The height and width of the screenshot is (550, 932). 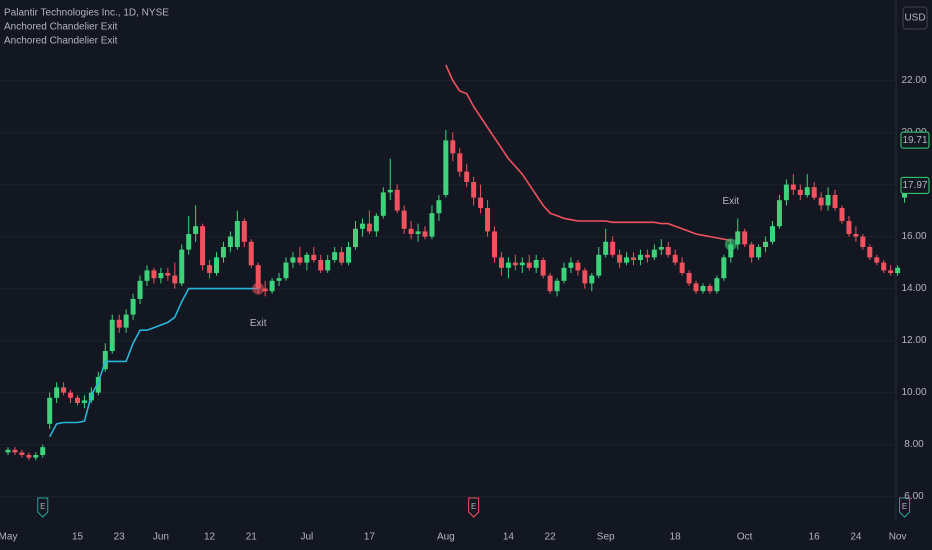 What do you see at coordinates (914, 444) in the screenshot?
I see `y-tick-label: 8.00` at bounding box center [914, 444].